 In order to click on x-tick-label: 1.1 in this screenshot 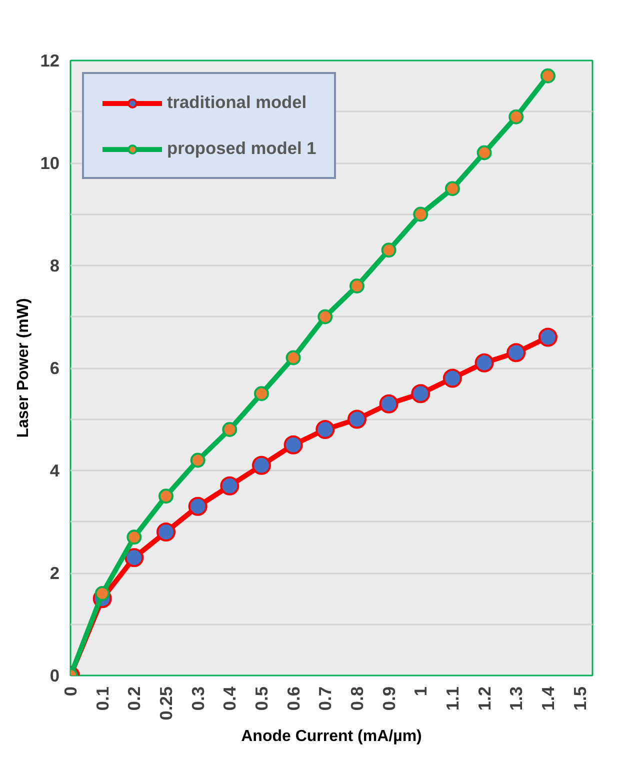, I will do `click(452, 698)`.